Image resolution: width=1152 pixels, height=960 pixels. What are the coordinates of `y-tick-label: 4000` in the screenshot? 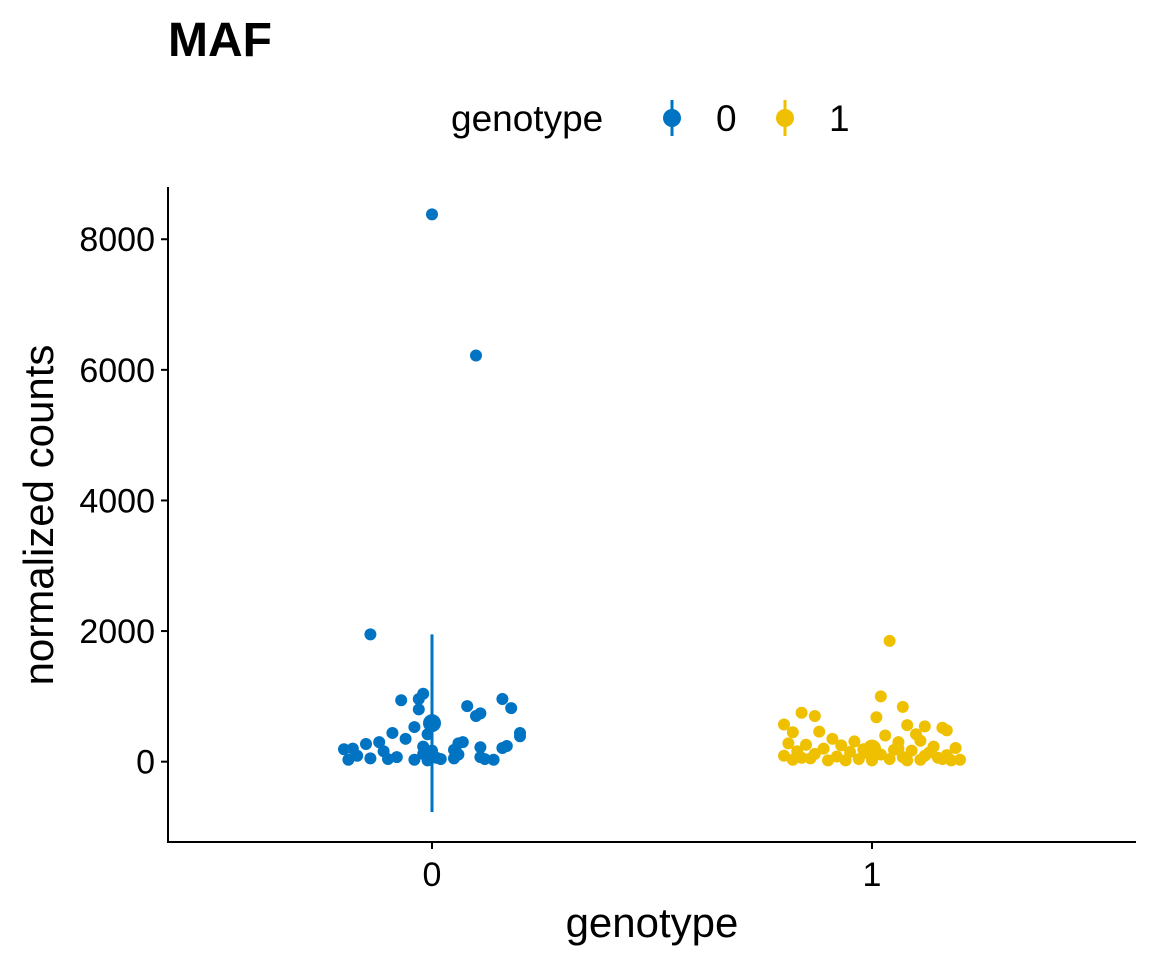 It's located at (117, 501).